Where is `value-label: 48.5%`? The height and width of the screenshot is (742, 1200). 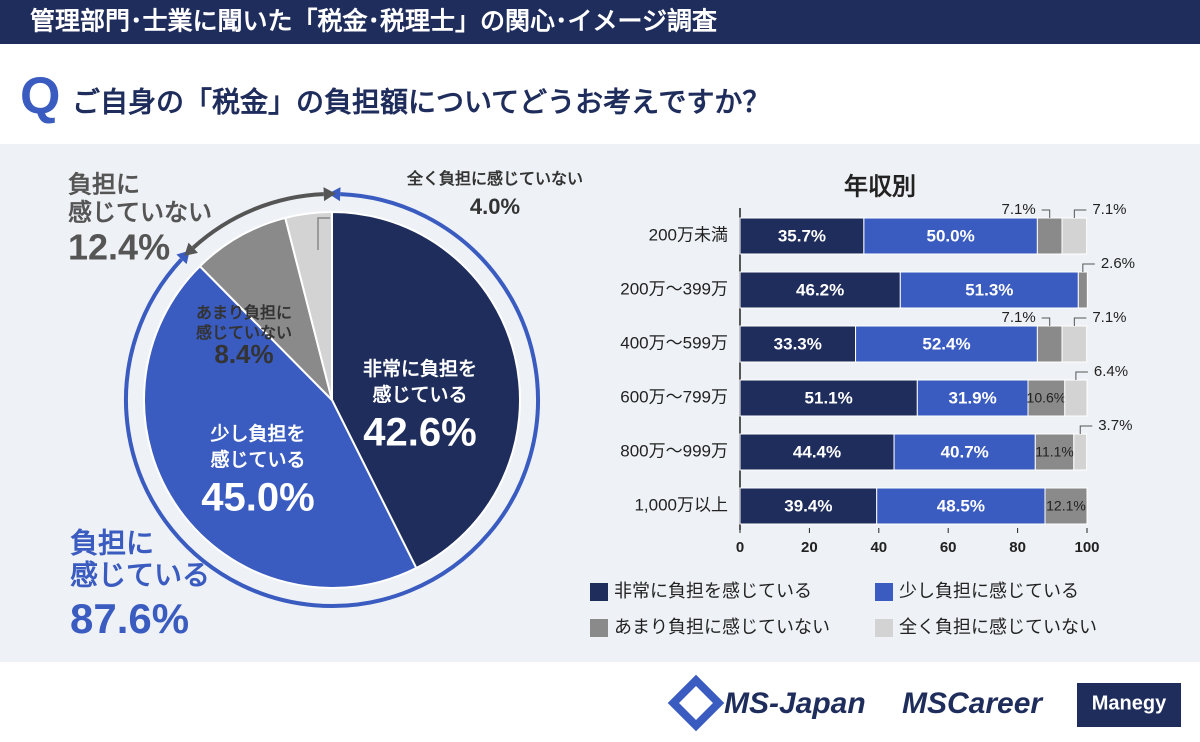
value-label: 48.5% is located at coordinates (961, 505).